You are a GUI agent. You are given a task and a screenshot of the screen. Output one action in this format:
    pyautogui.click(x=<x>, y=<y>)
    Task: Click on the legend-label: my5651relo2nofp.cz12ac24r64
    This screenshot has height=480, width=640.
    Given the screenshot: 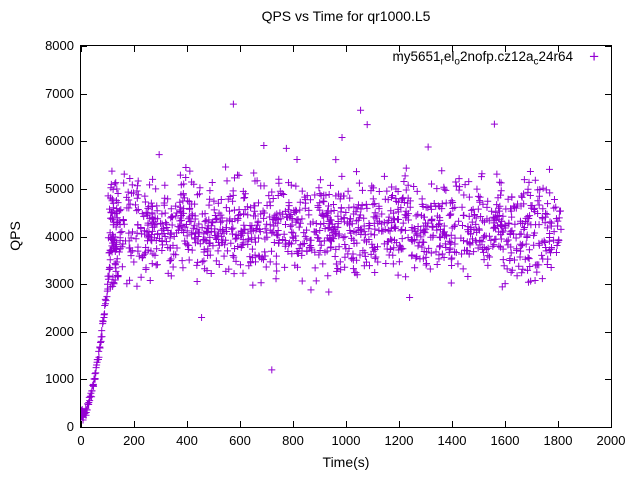 What is the action you would take?
    pyautogui.click(x=483, y=58)
    